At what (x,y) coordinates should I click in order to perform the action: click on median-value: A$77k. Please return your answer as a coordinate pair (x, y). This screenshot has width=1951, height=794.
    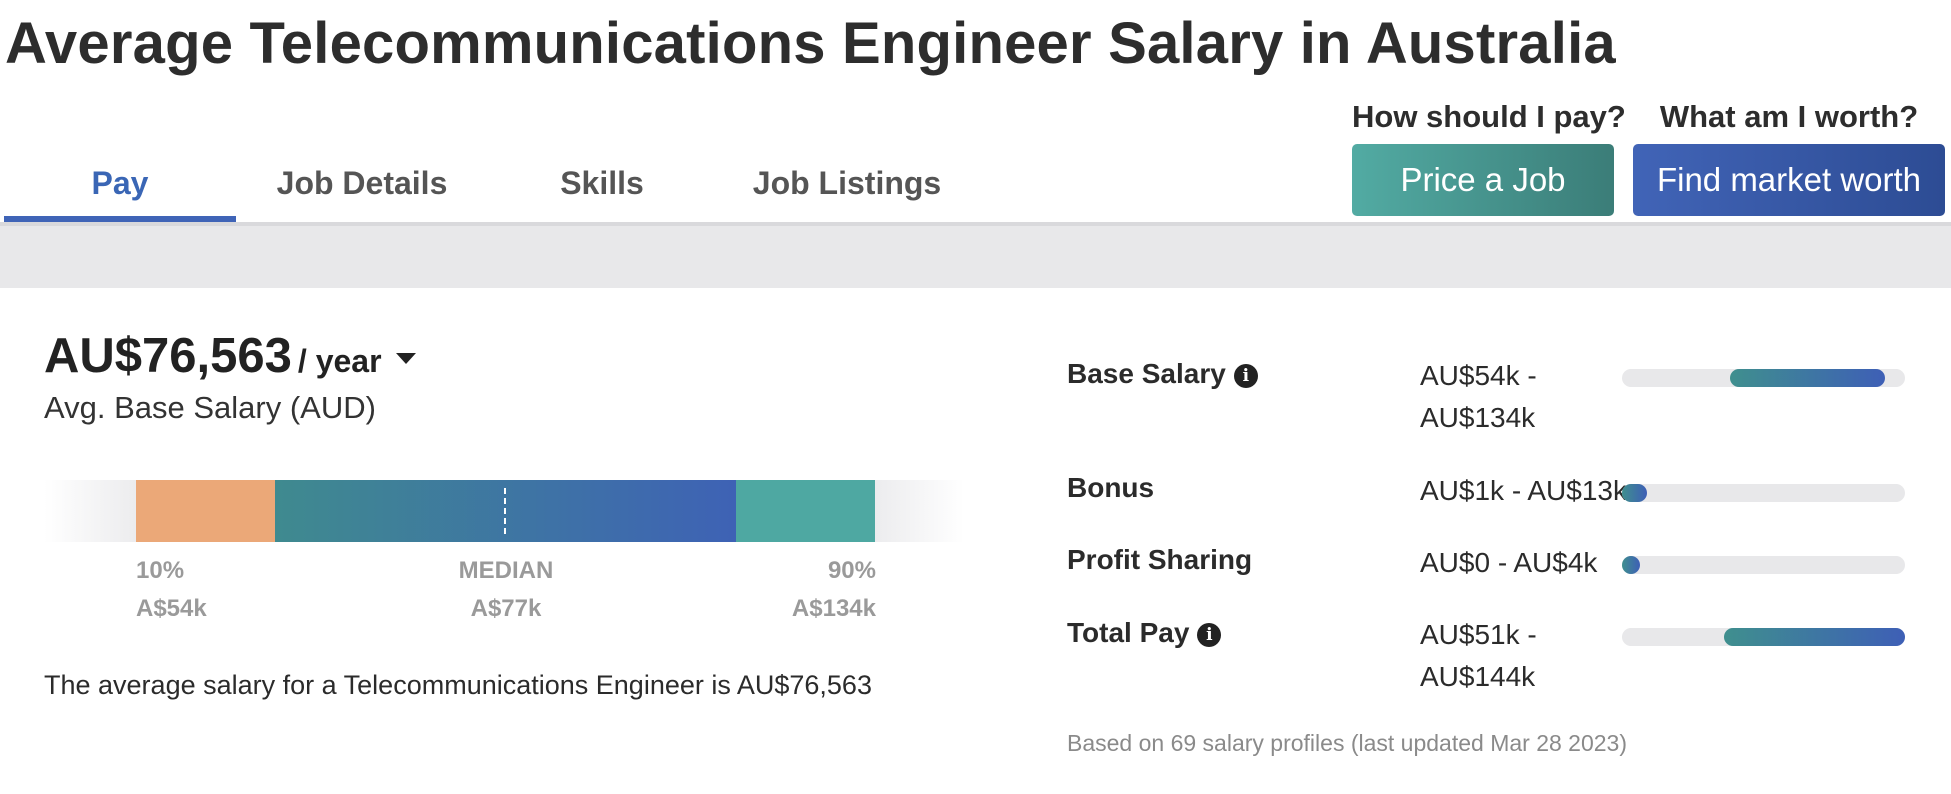
    Looking at the image, I should click on (506, 608).